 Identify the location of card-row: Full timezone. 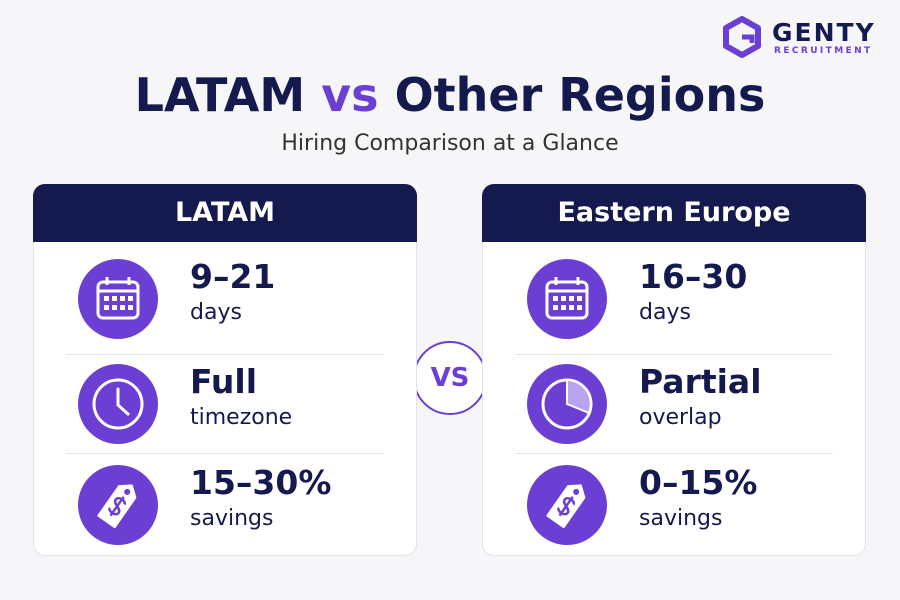
(225, 403).